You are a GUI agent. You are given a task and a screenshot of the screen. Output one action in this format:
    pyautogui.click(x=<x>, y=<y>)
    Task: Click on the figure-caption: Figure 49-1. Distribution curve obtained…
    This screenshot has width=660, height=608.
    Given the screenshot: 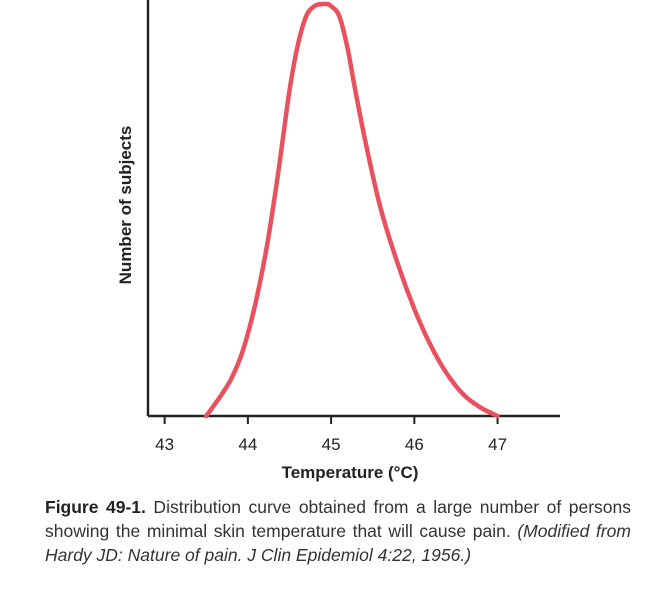 What is the action you would take?
    pyautogui.click(x=338, y=531)
    